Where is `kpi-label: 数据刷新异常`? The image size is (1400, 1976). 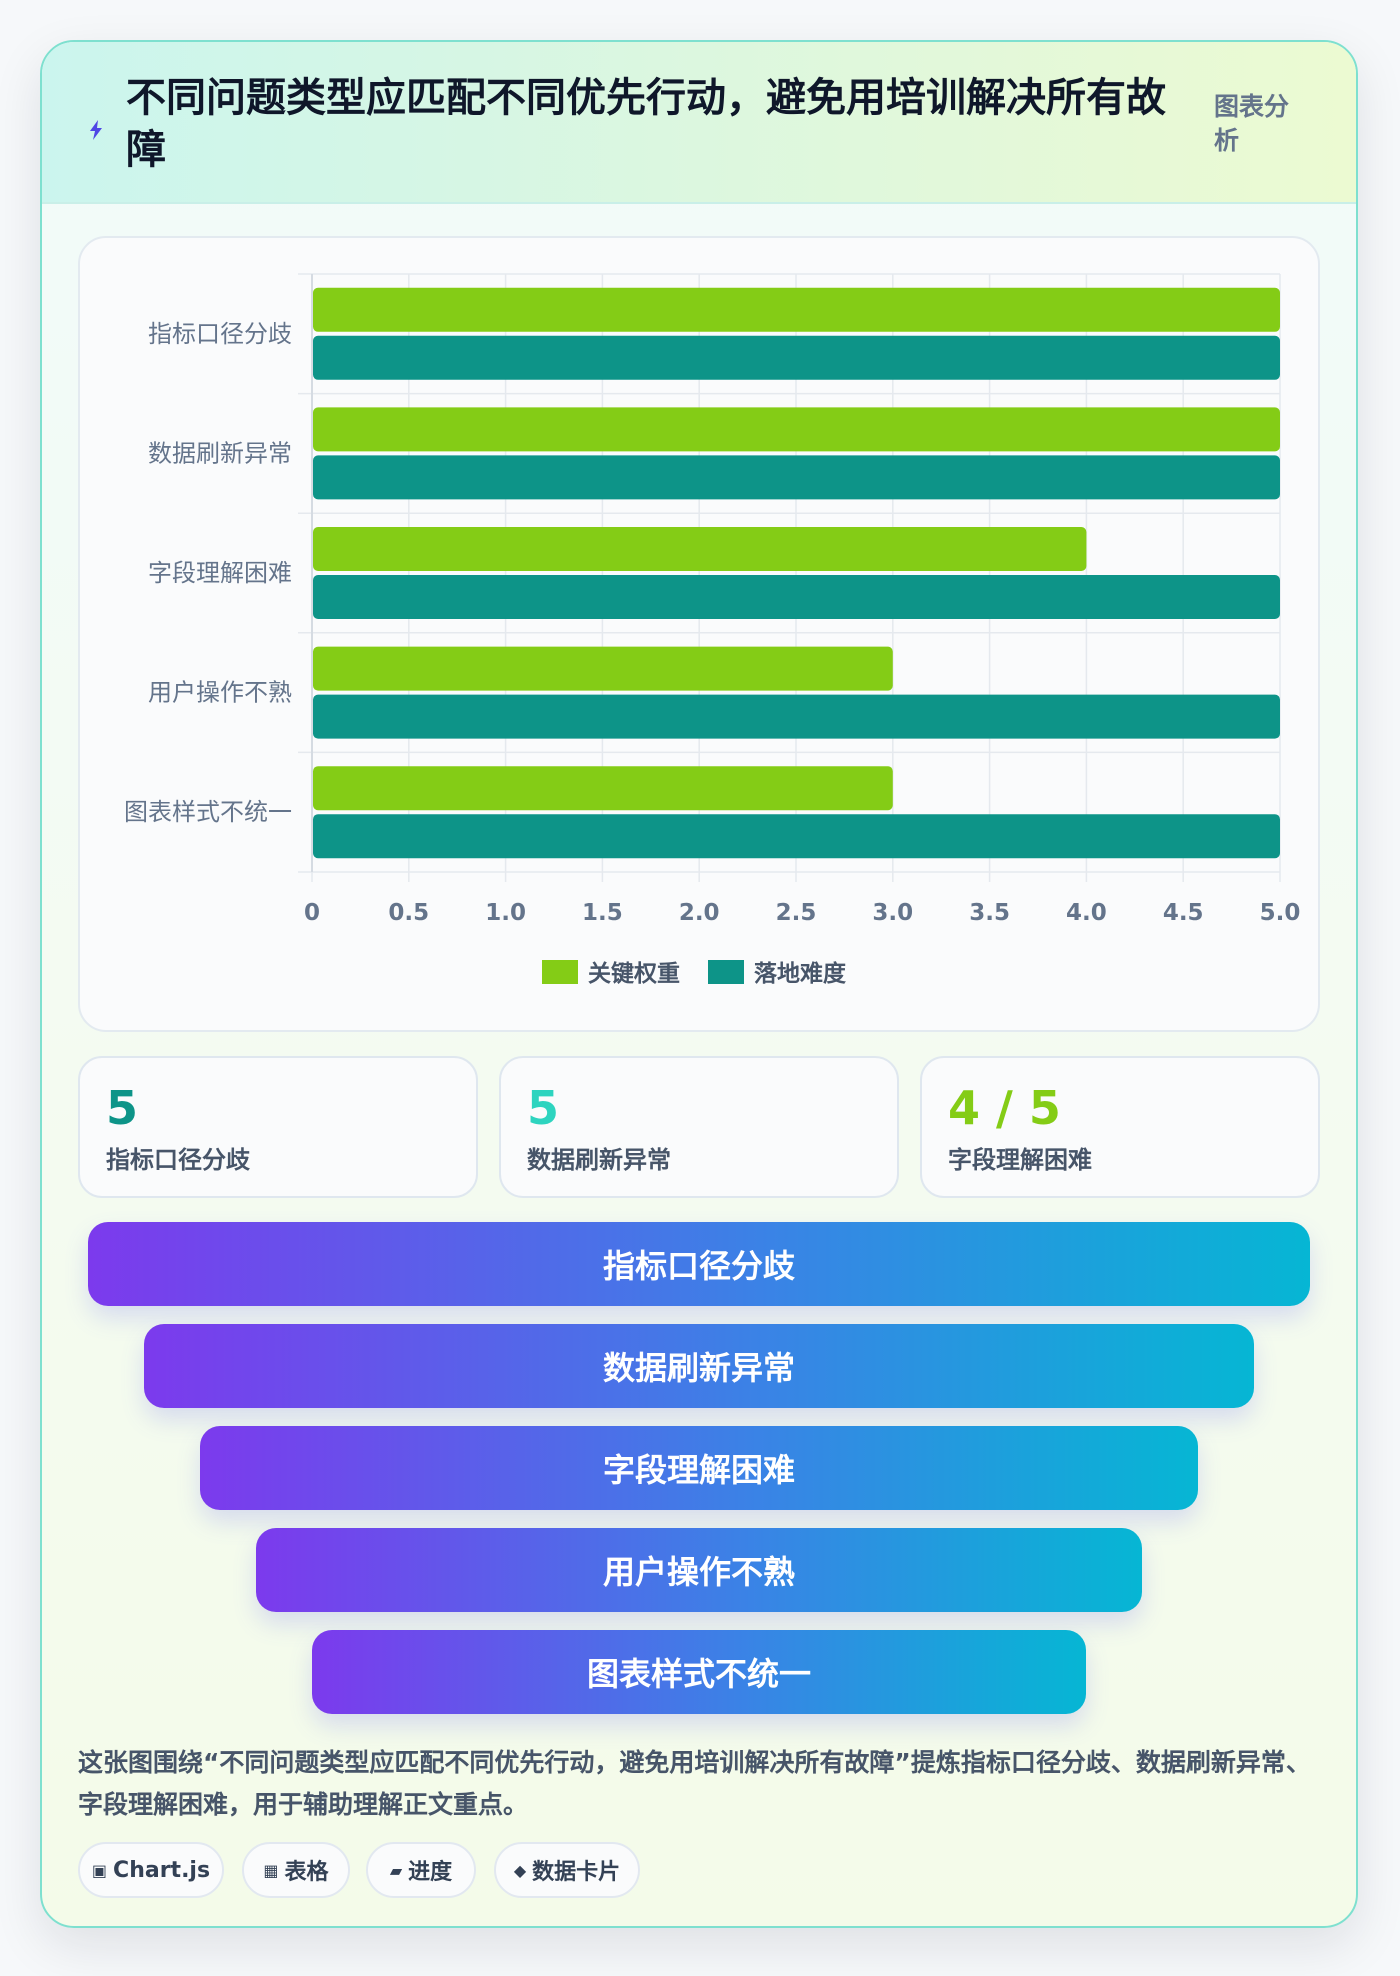
kpi-label: 数据刷新异常 is located at coordinates (599, 1160).